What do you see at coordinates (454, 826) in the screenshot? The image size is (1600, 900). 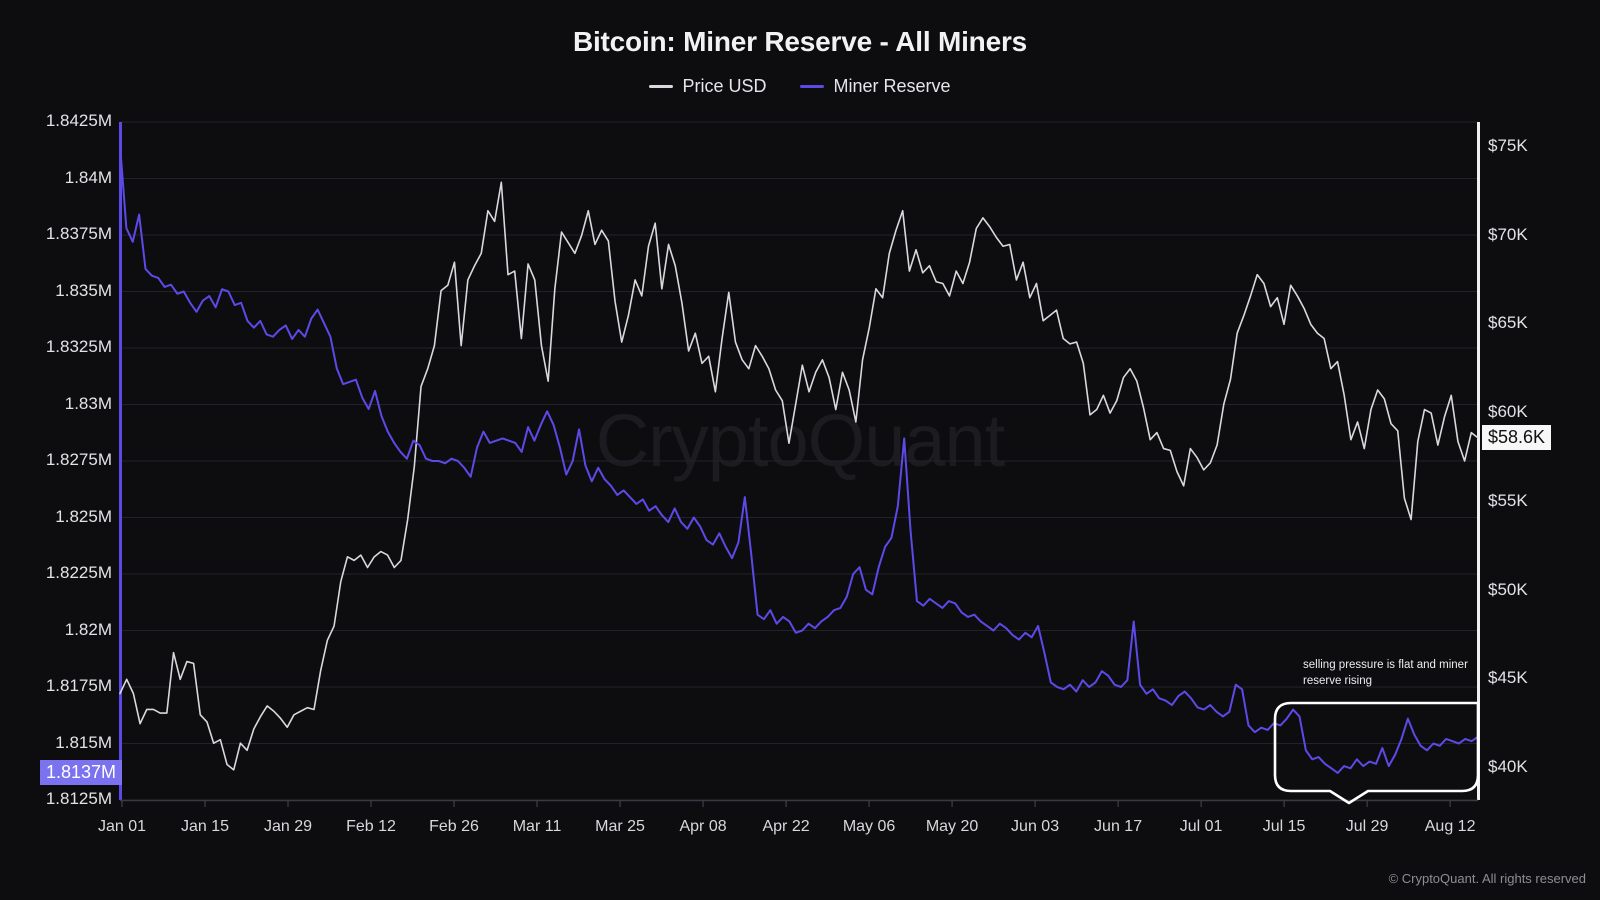 I see `x-axis-tick-label: Feb 26` at bounding box center [454, 826].